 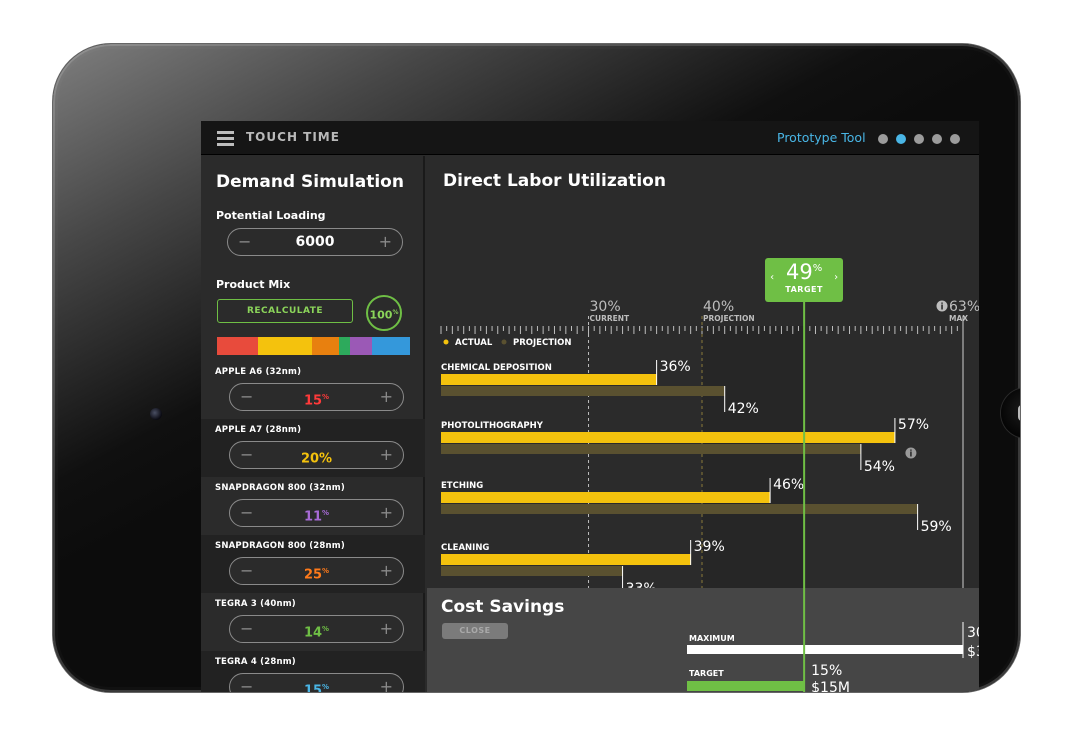 What do you see at coordinates (316, 513) in the screenshot?
I see `product-stepper: −11% +` at bounding box center [316, 513].